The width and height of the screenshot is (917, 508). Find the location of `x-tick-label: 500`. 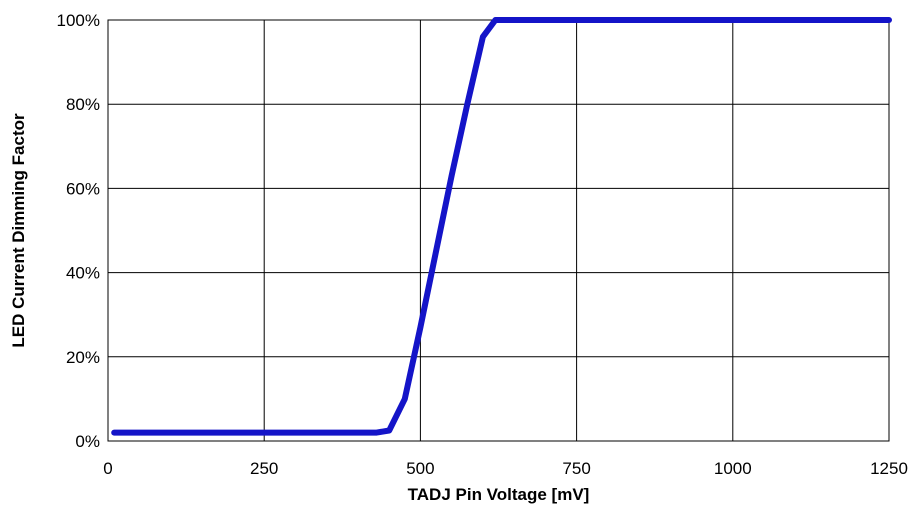

x-tick-label: 500 is located at coordinates (420, 468).